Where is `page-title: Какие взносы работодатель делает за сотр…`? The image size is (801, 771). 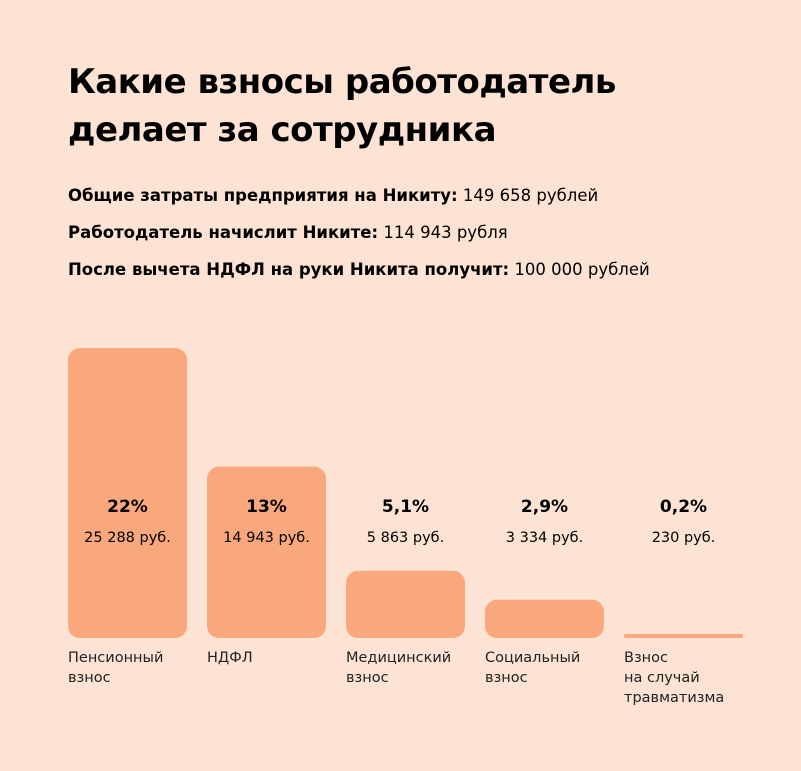
page-title: Какие взносы работодатель делает за сотр… is located at coordinates (342, 106).